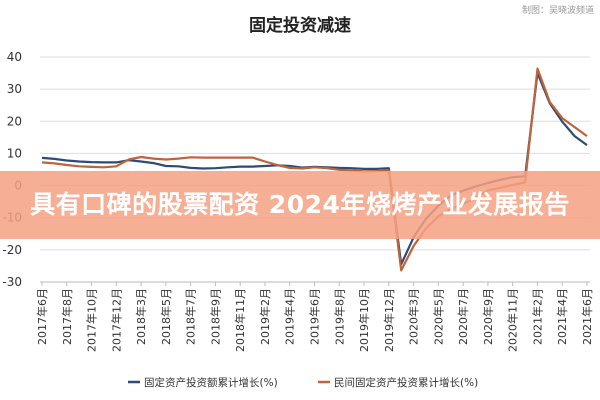 The image size is (600, 400). Describe the element at coordinates (67, 316) in the screenshot. I see `x-tick-label: 2017年8月` at that location.